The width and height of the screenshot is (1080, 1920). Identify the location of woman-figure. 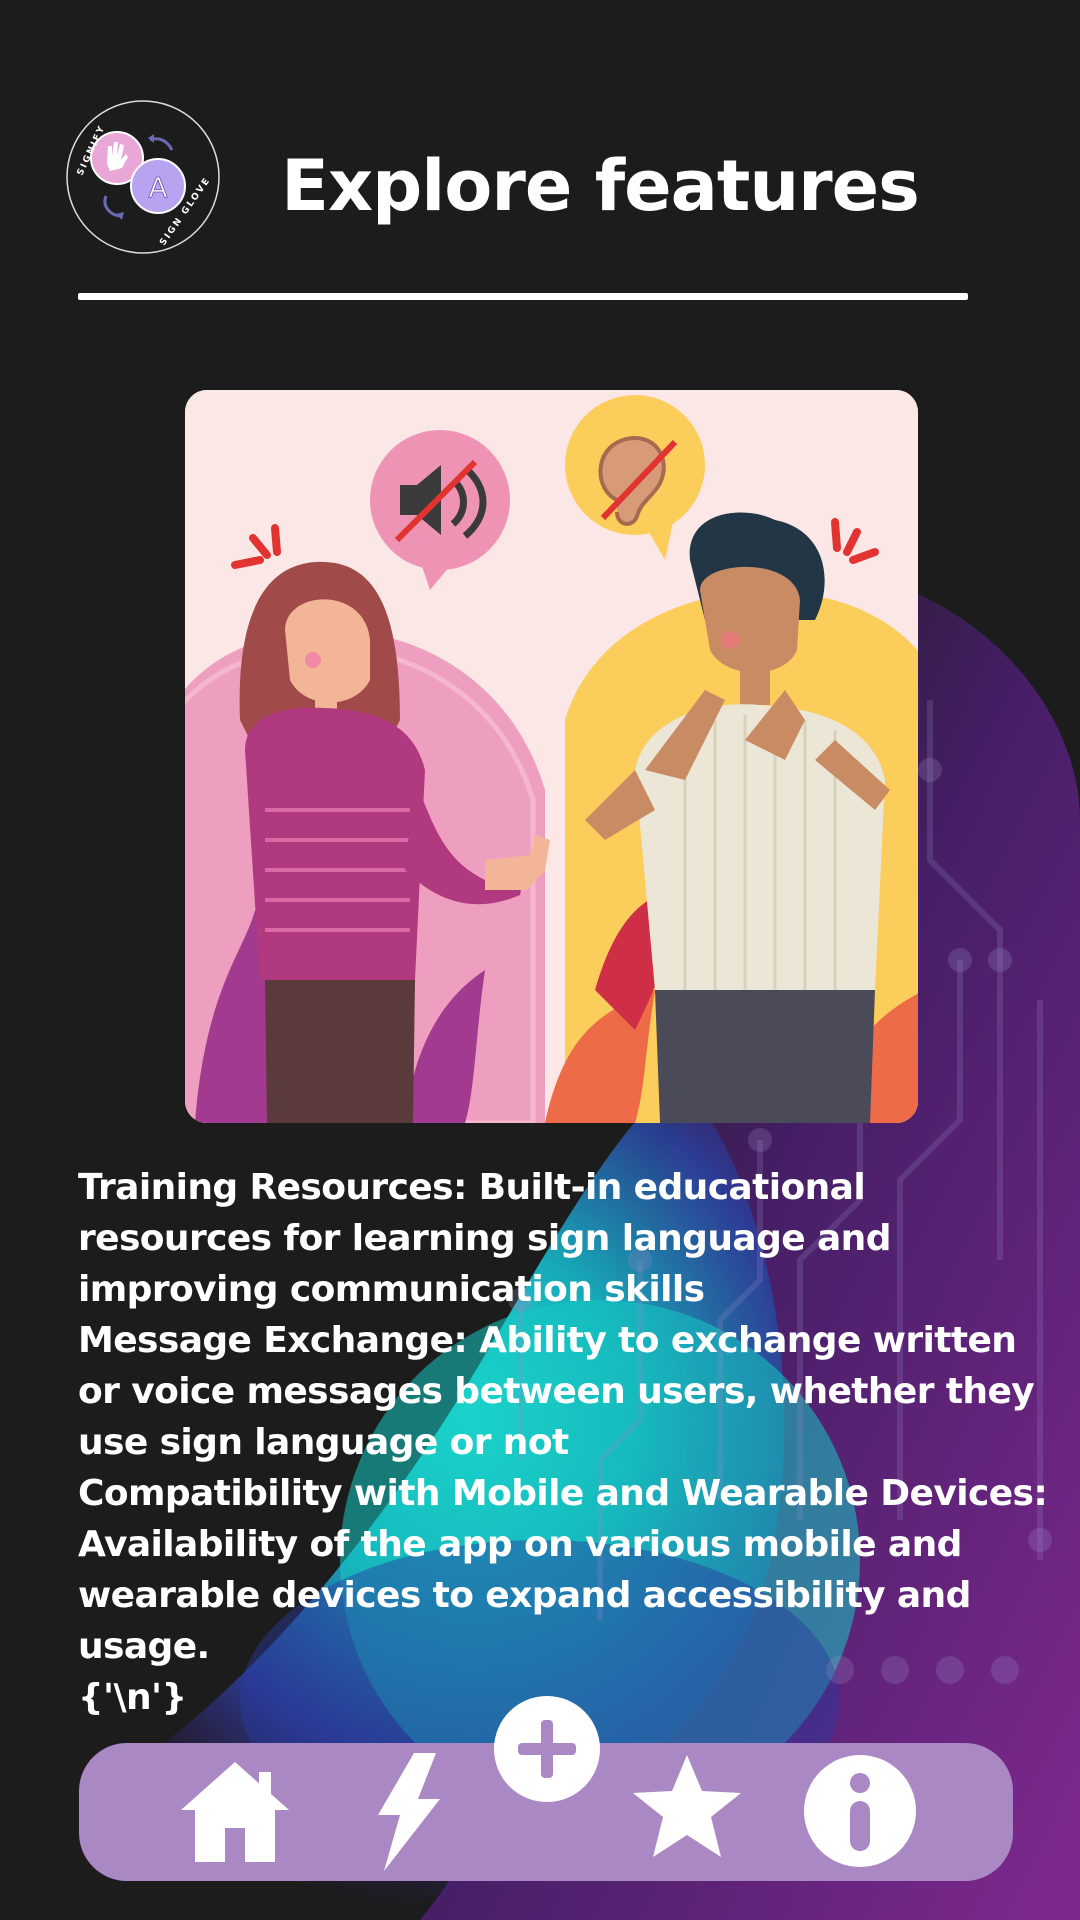
(394, 842).